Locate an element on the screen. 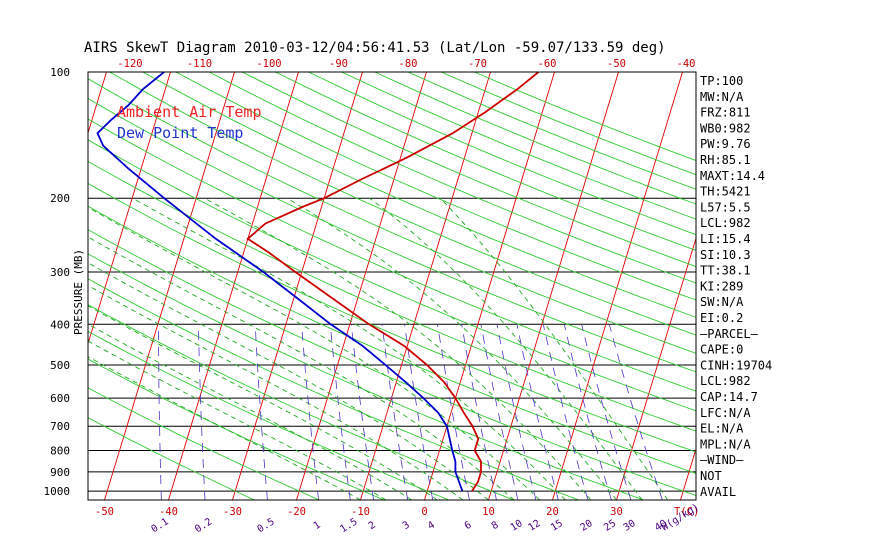  top-temperature-tick-label: -120 is located at coordinates (129, 64).